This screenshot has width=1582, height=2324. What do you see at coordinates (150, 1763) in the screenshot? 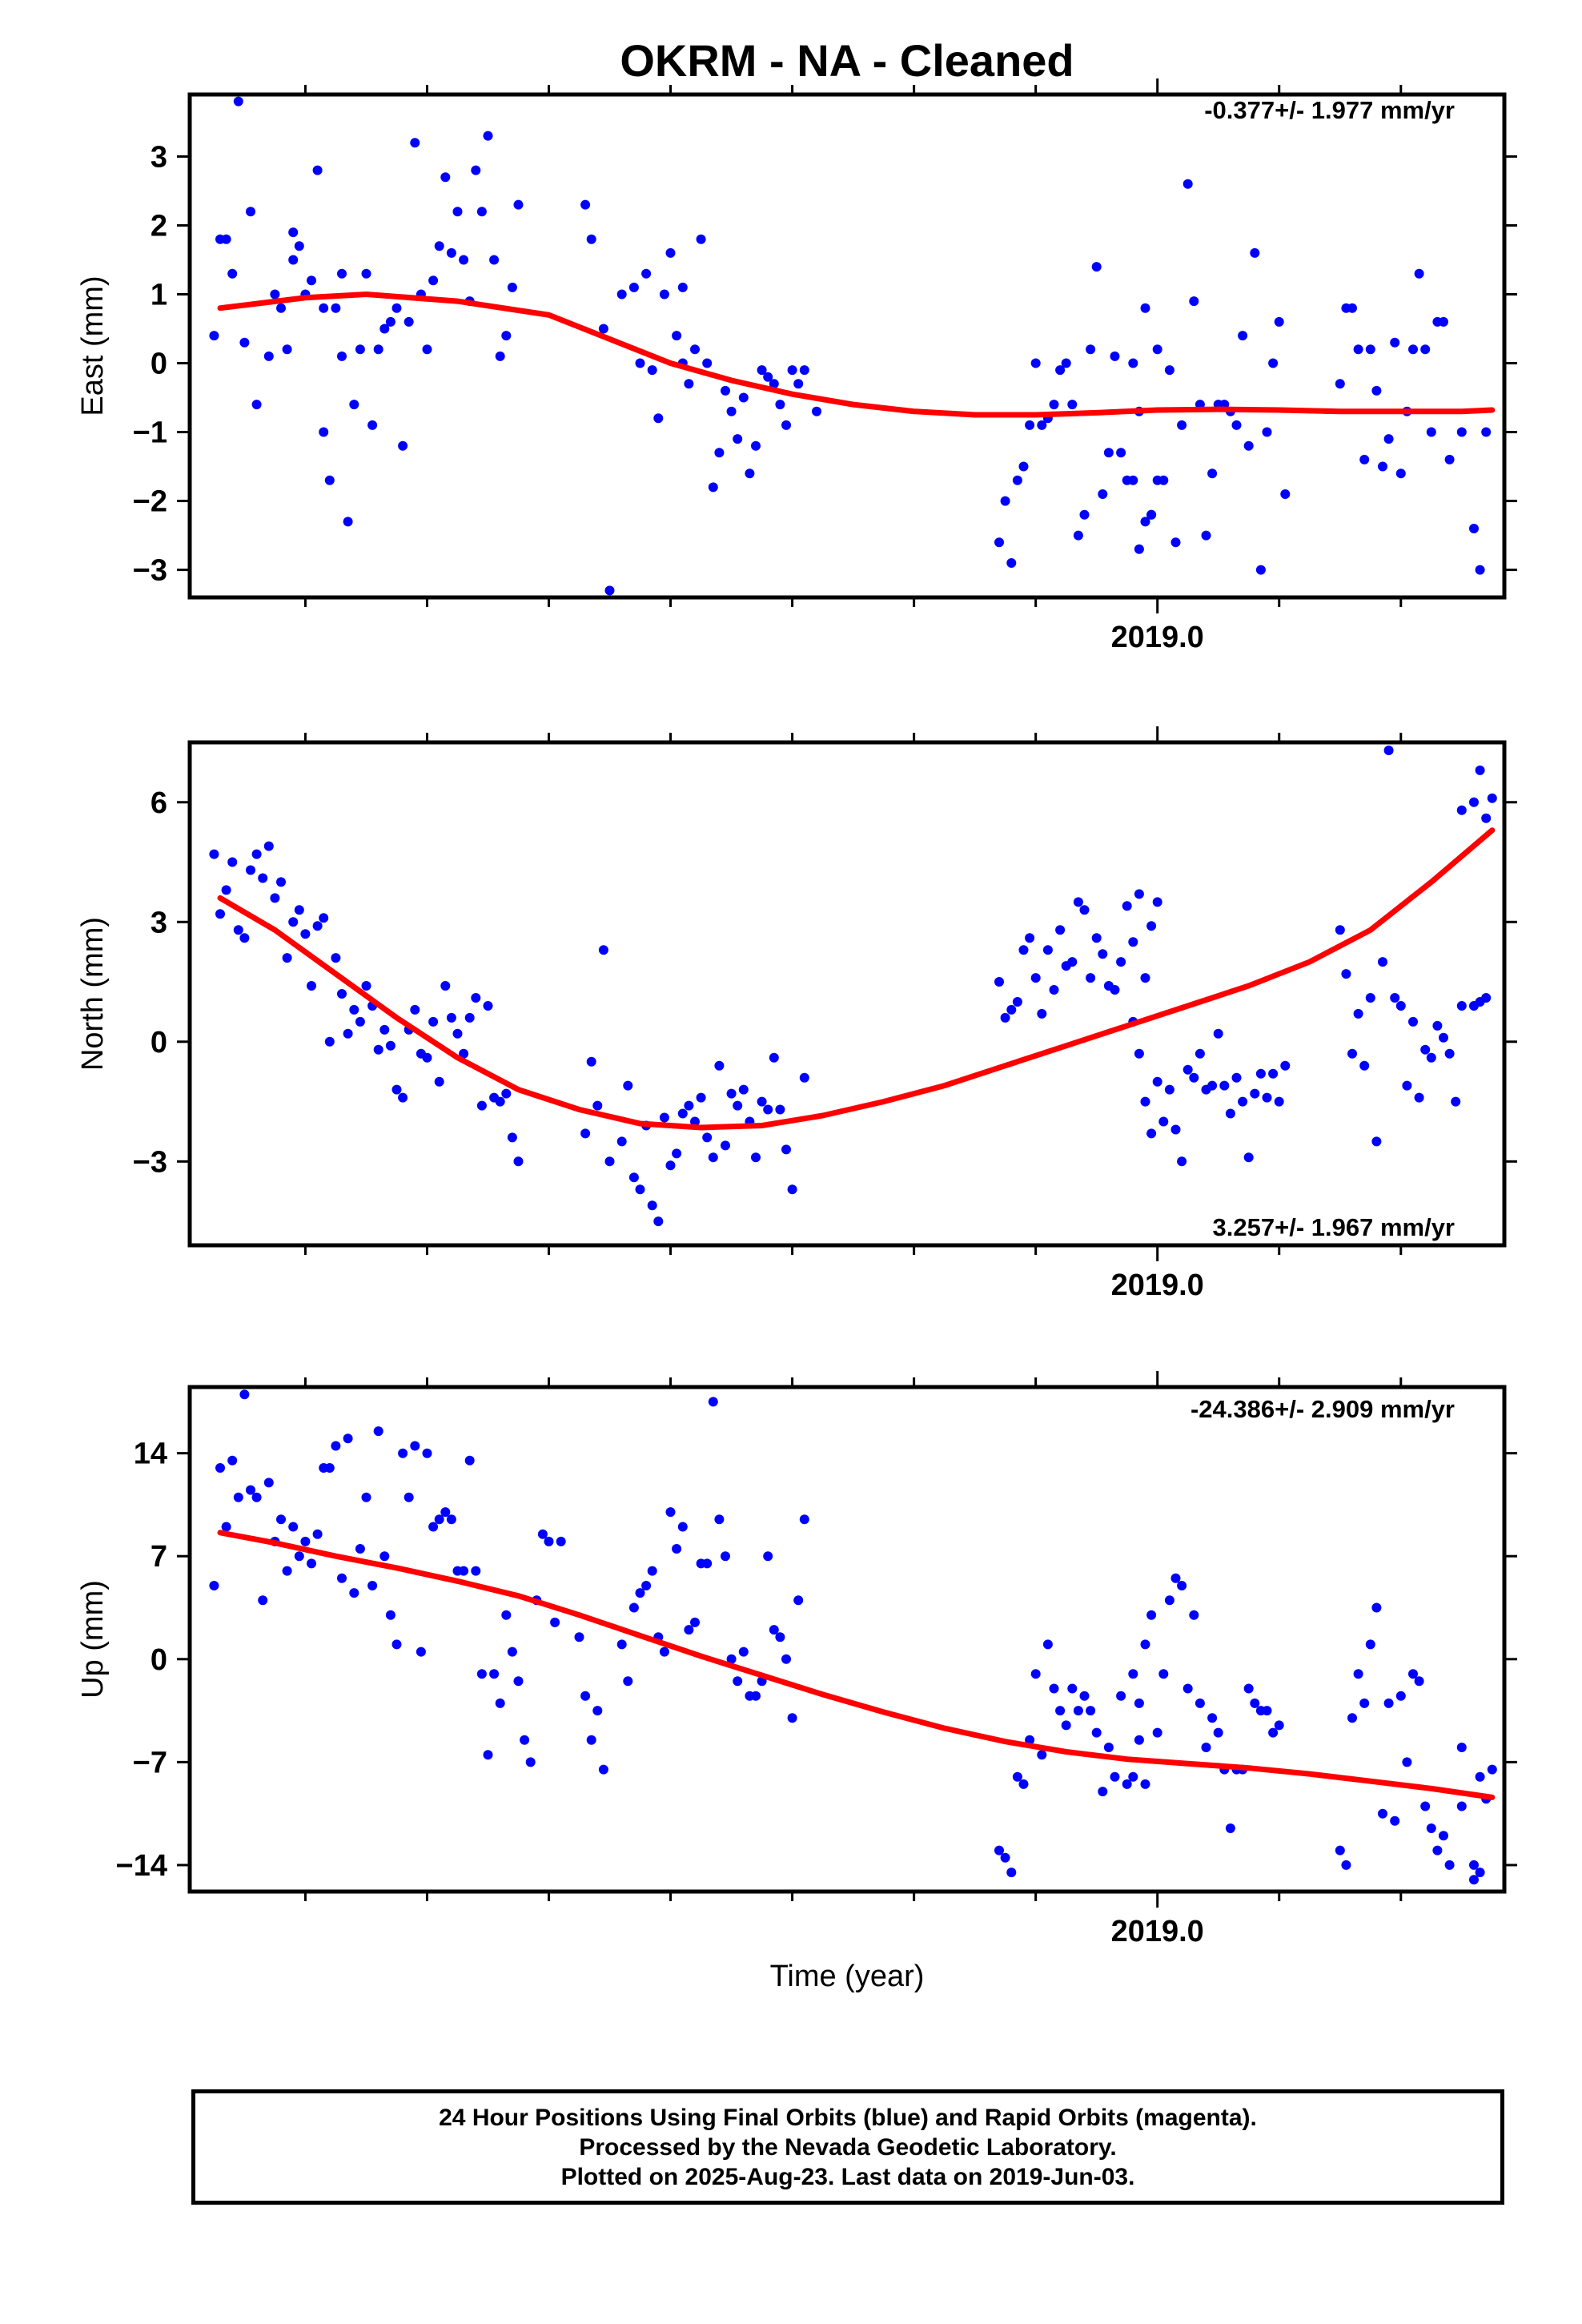
I see `y-tick-label: −7` at bounding box center [150, 1763].